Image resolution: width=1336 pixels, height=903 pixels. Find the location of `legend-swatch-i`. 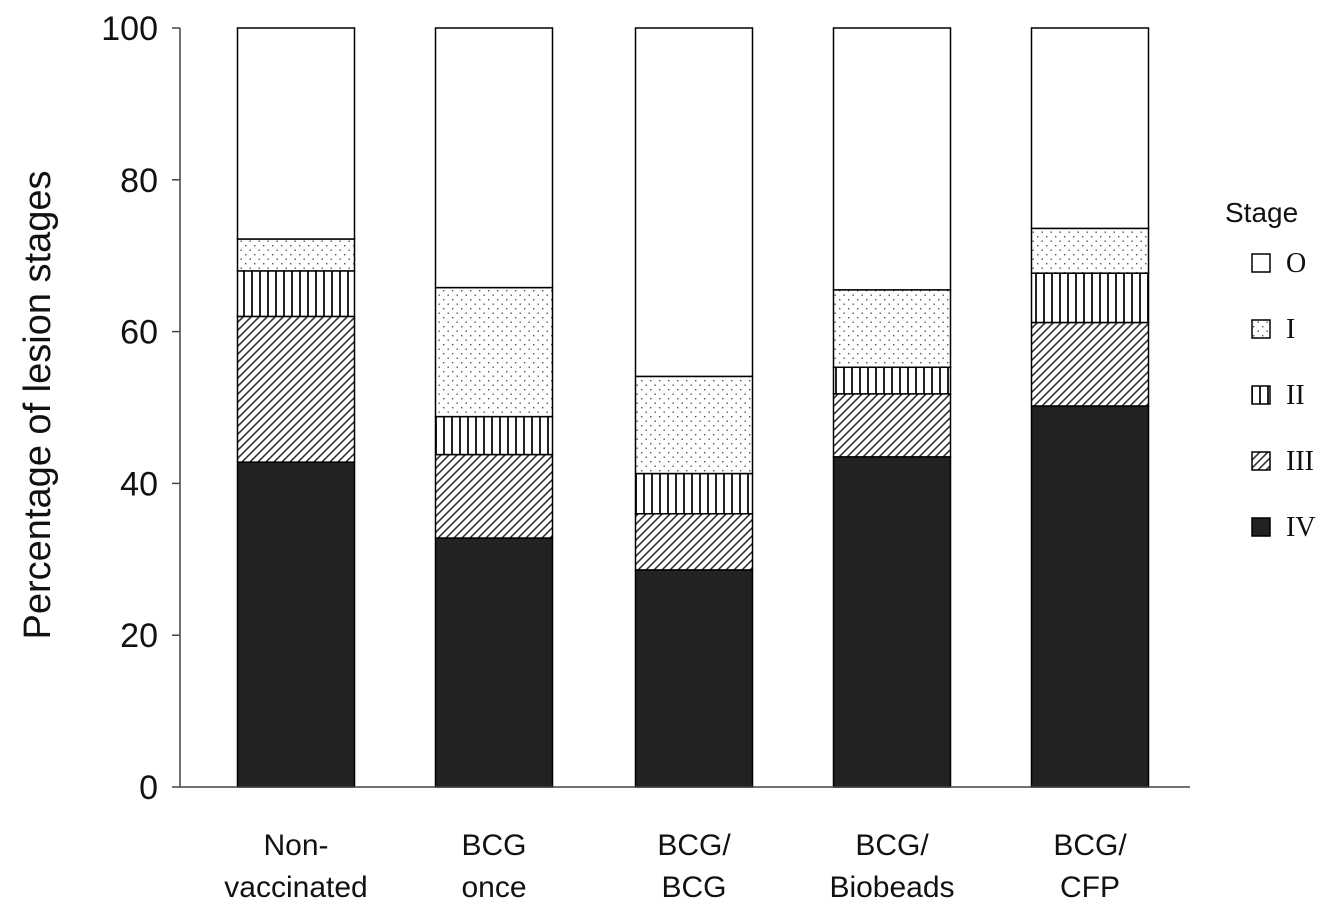

legend-swatch-i is located at coordinates (1261, 329).